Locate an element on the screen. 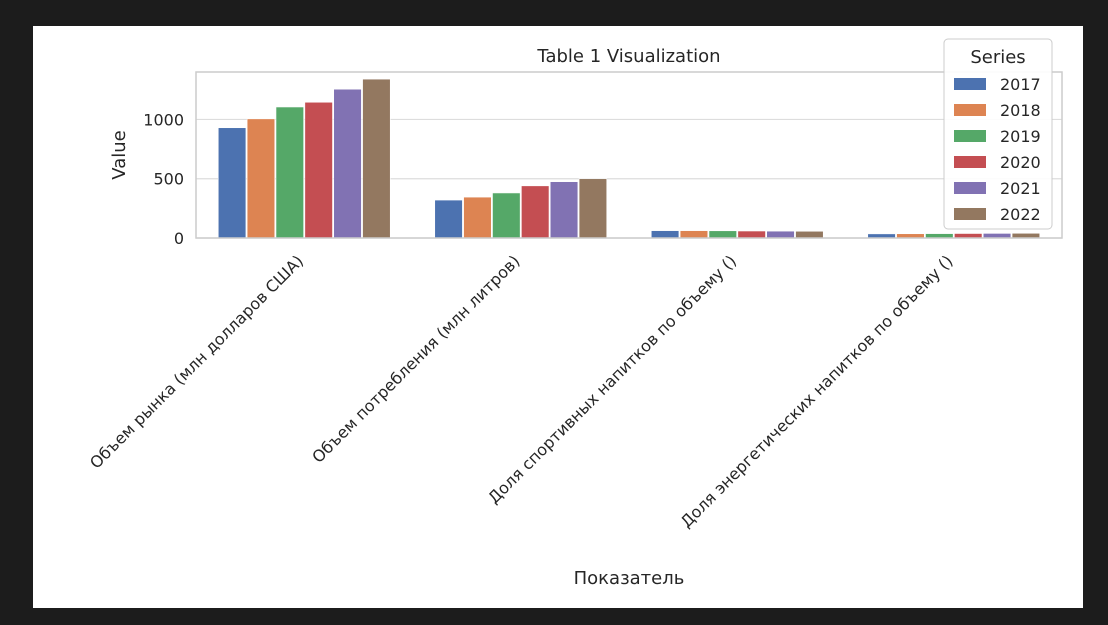  x-tick-label: Объем потребления (млн литров) is located at coordinates (415, 358).